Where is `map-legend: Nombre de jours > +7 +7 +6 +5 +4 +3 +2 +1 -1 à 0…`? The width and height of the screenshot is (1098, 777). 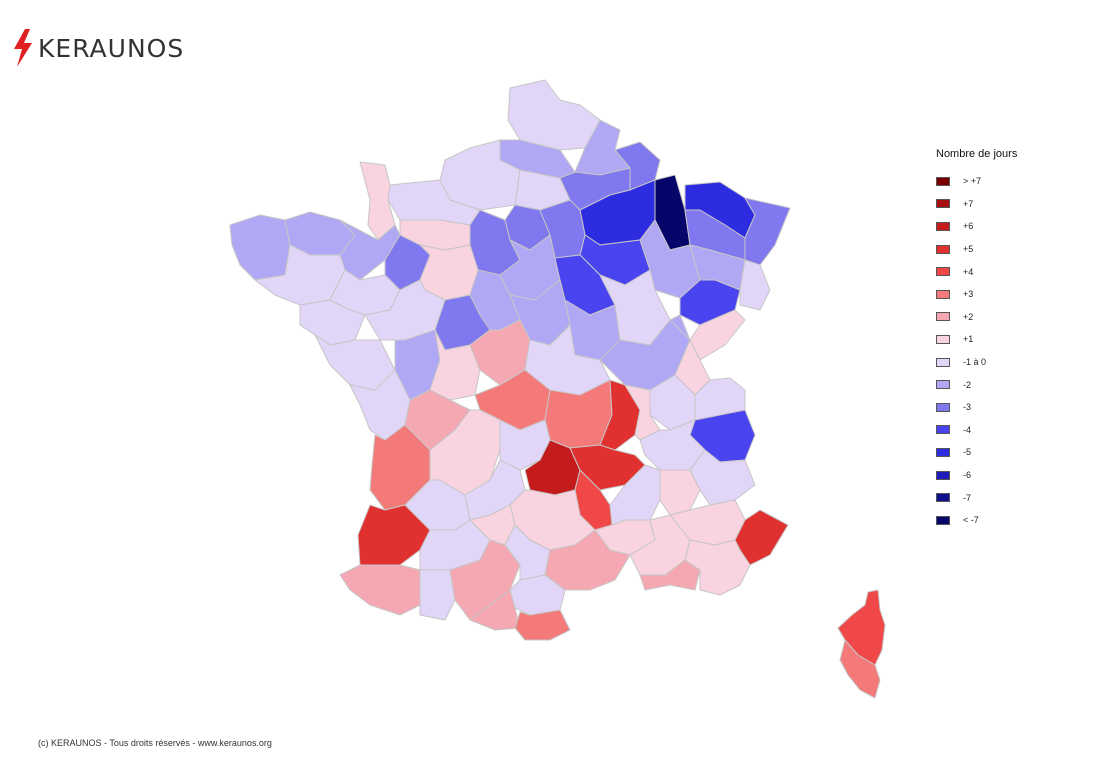 map-legend: Nombre de jours > +7 +7 +6 +5 +4 +3 +2 +1 -1 à 0… is located at coordinates (1001, 340).